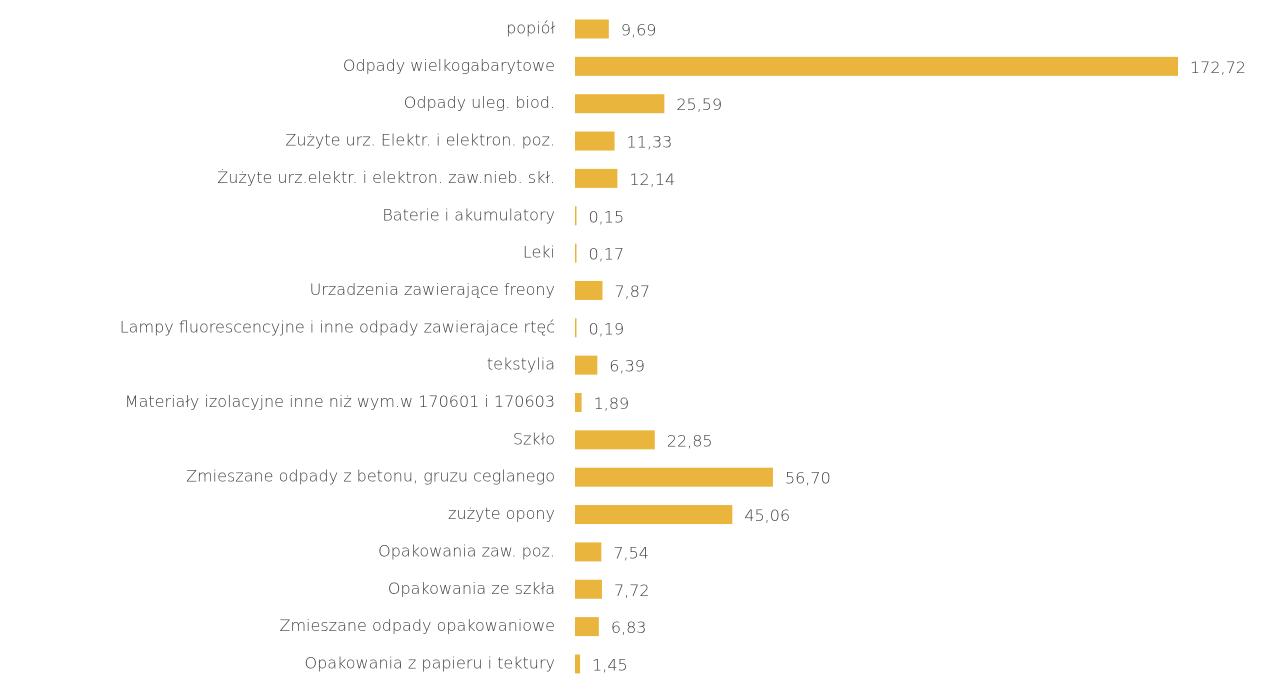 This screenshot has width=1263, height=675. I want to click on category-label: Zmieszane odpady opakowaniowe, so click(418, 625).